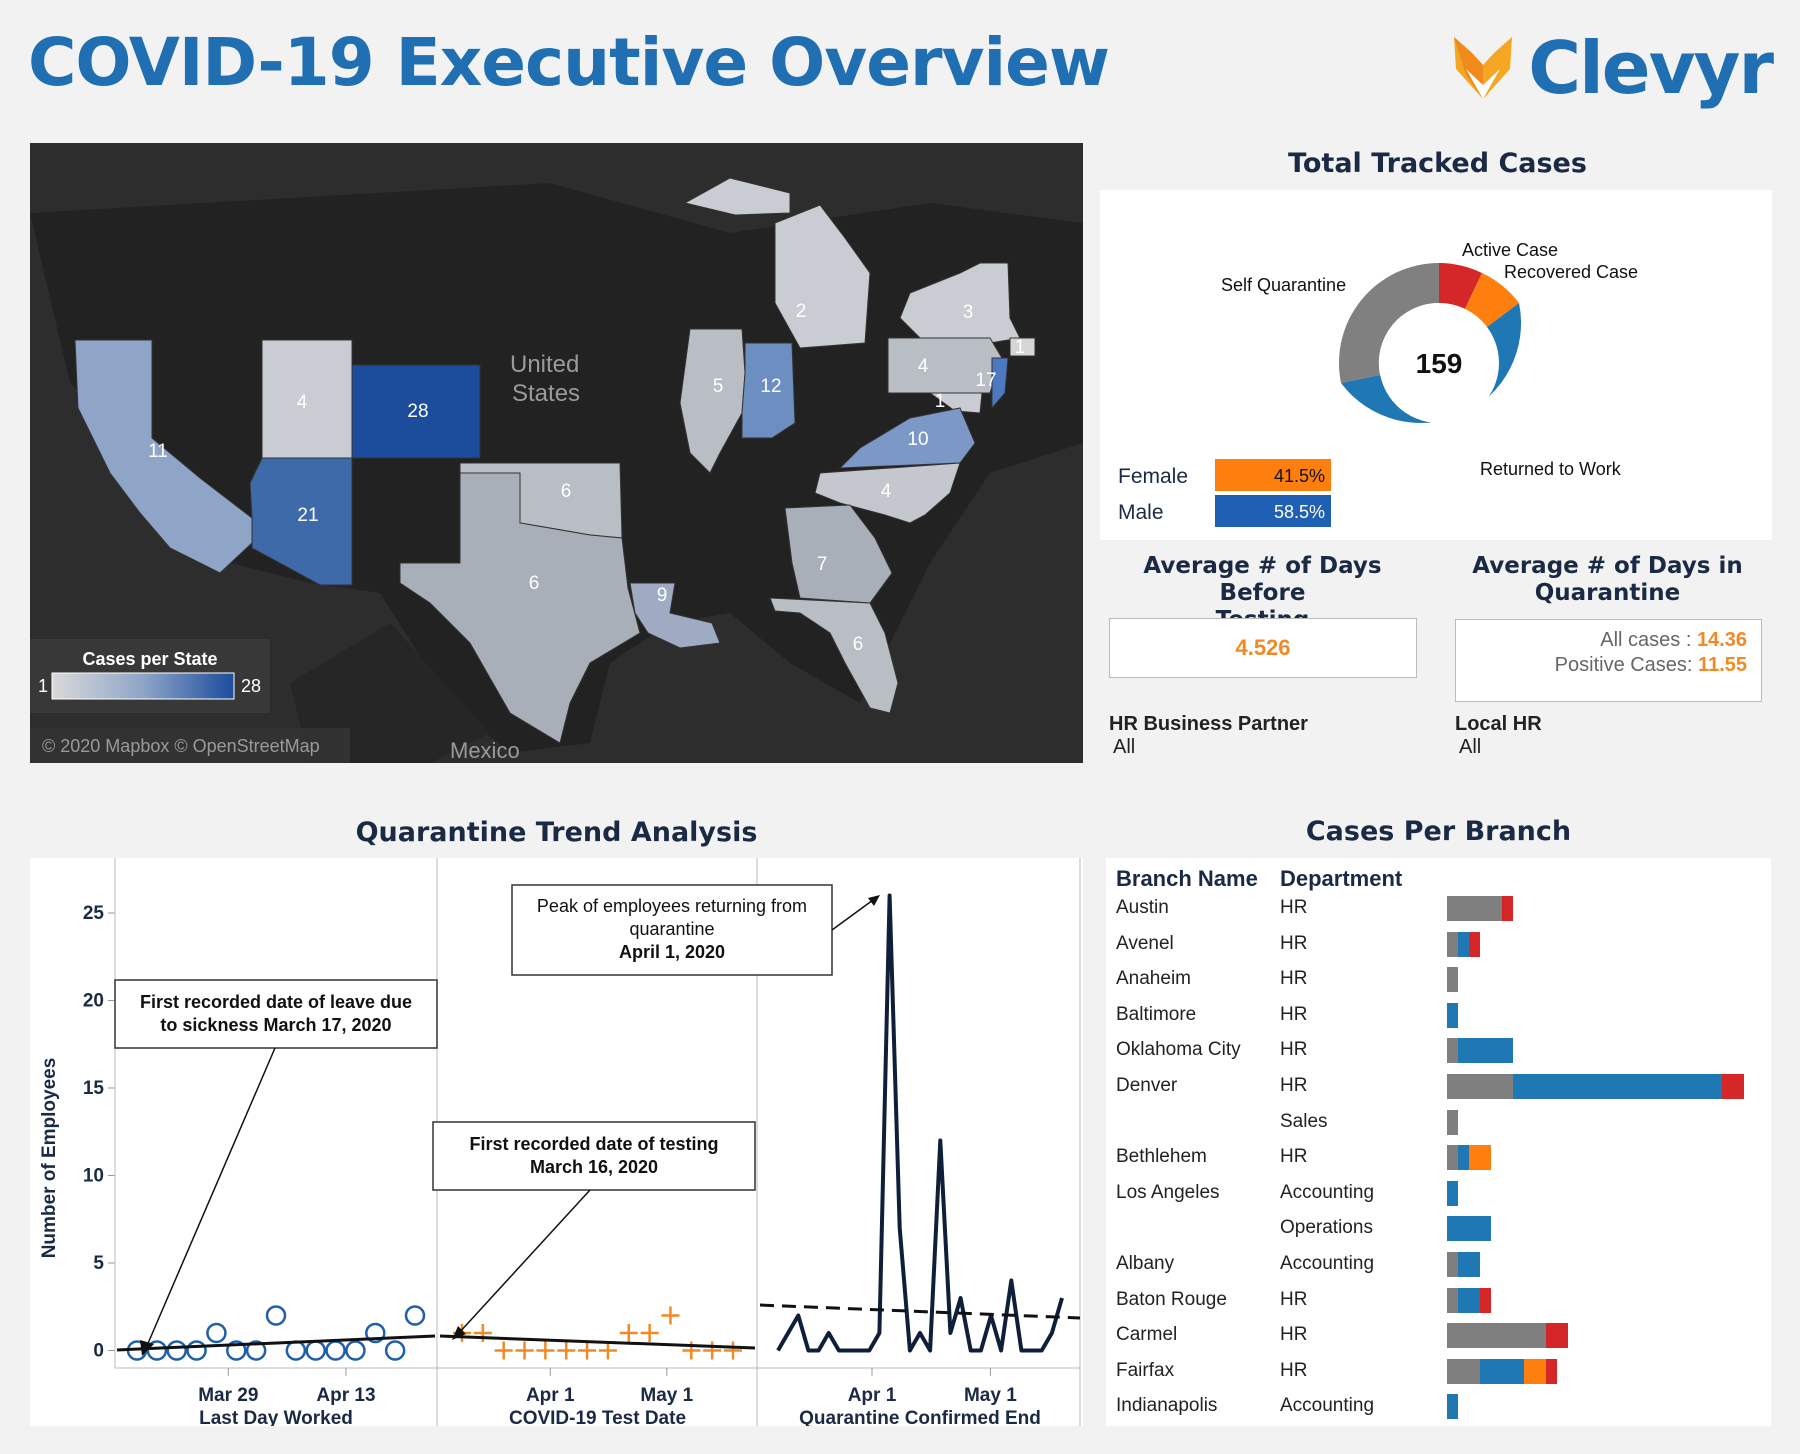  Describe the element at coordinates (712, 401) in the screenshot. I see `state-illinois` at that location.